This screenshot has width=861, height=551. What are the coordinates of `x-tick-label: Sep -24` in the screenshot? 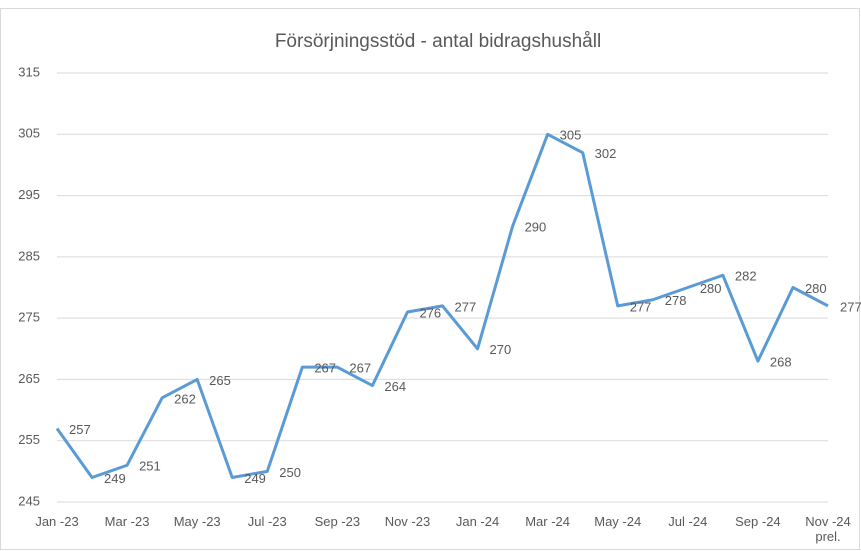 It's located at (758, 521).